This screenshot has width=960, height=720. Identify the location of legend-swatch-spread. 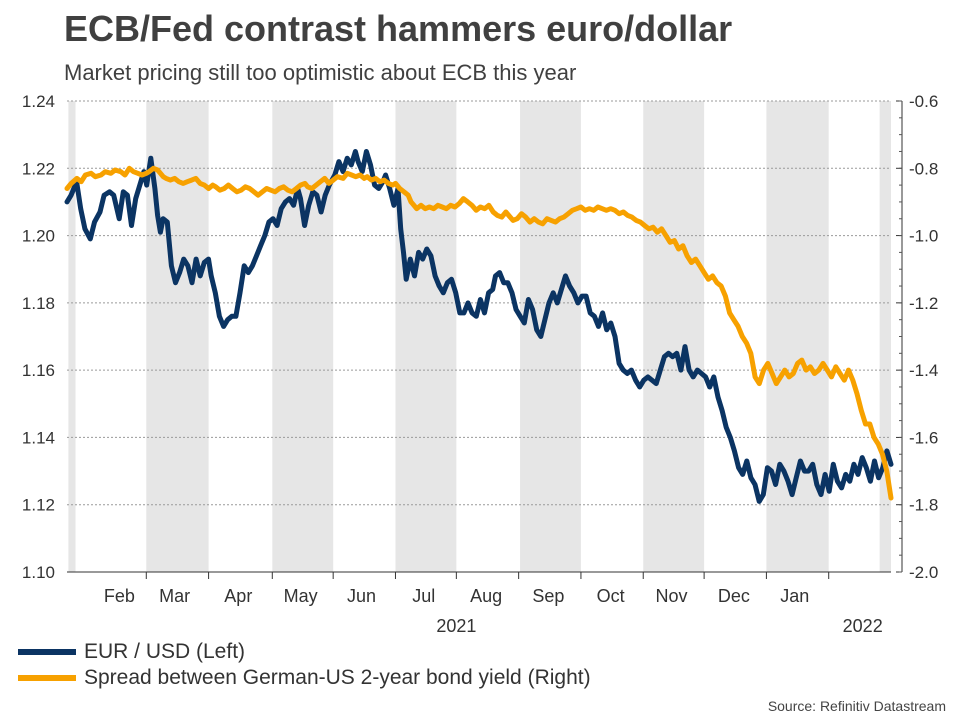
(47, 678).